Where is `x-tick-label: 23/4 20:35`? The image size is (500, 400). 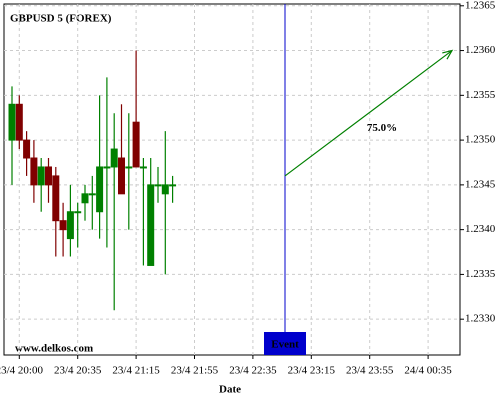
x-tick-label: 23/4 20:35 is located at coordinates (78, 371).